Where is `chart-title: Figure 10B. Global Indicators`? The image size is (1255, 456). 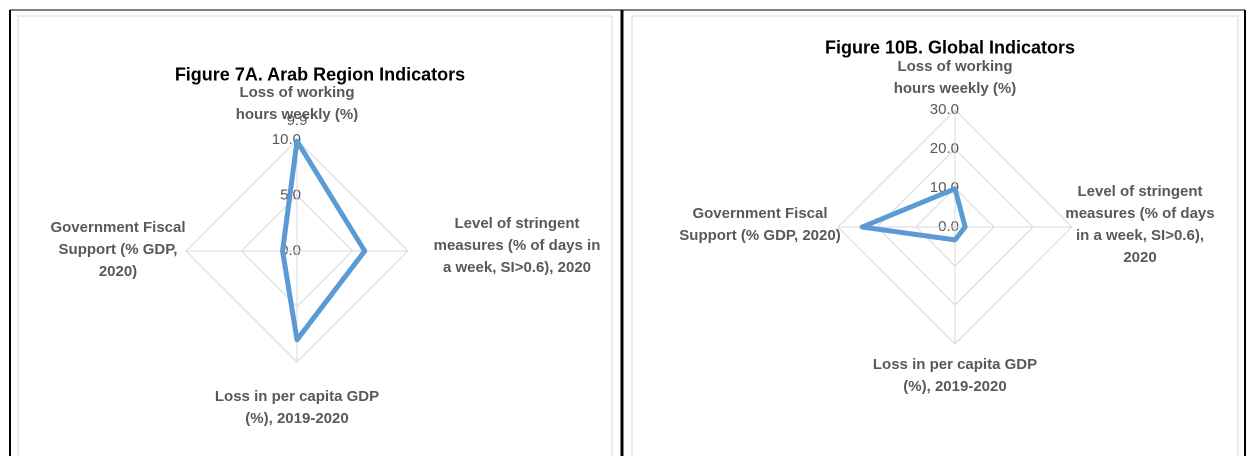
chart-title: Figure 10B. Global Indicators is located at coordinates (950, 47).